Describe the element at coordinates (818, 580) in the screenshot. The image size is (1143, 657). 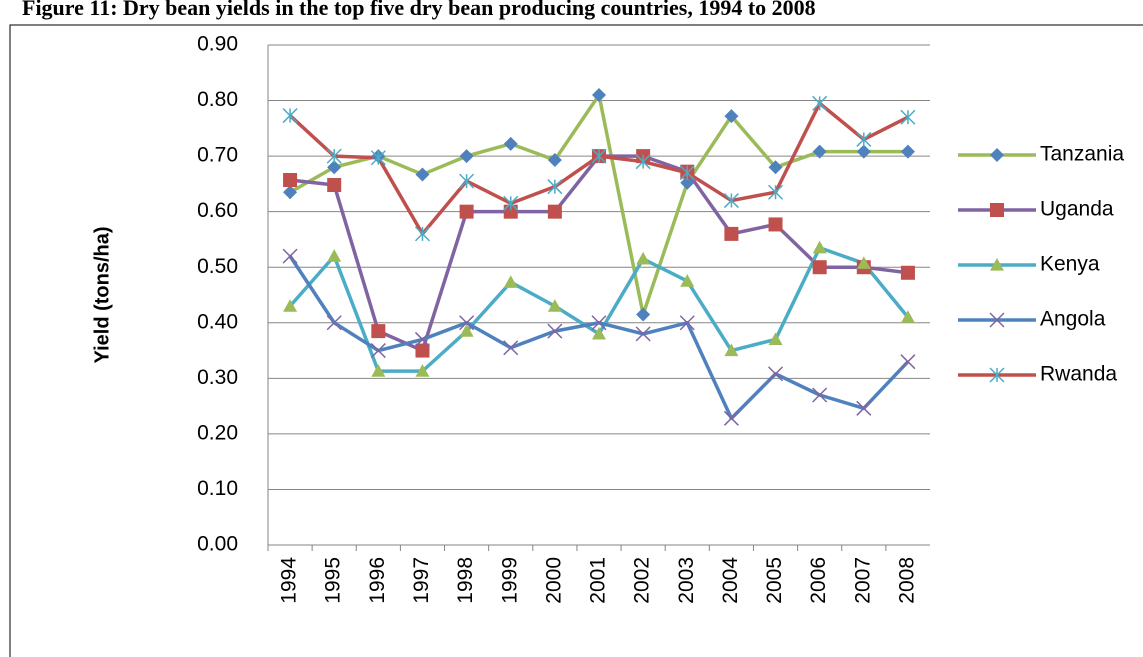
I see `x-tick-label: 2006` at that location.